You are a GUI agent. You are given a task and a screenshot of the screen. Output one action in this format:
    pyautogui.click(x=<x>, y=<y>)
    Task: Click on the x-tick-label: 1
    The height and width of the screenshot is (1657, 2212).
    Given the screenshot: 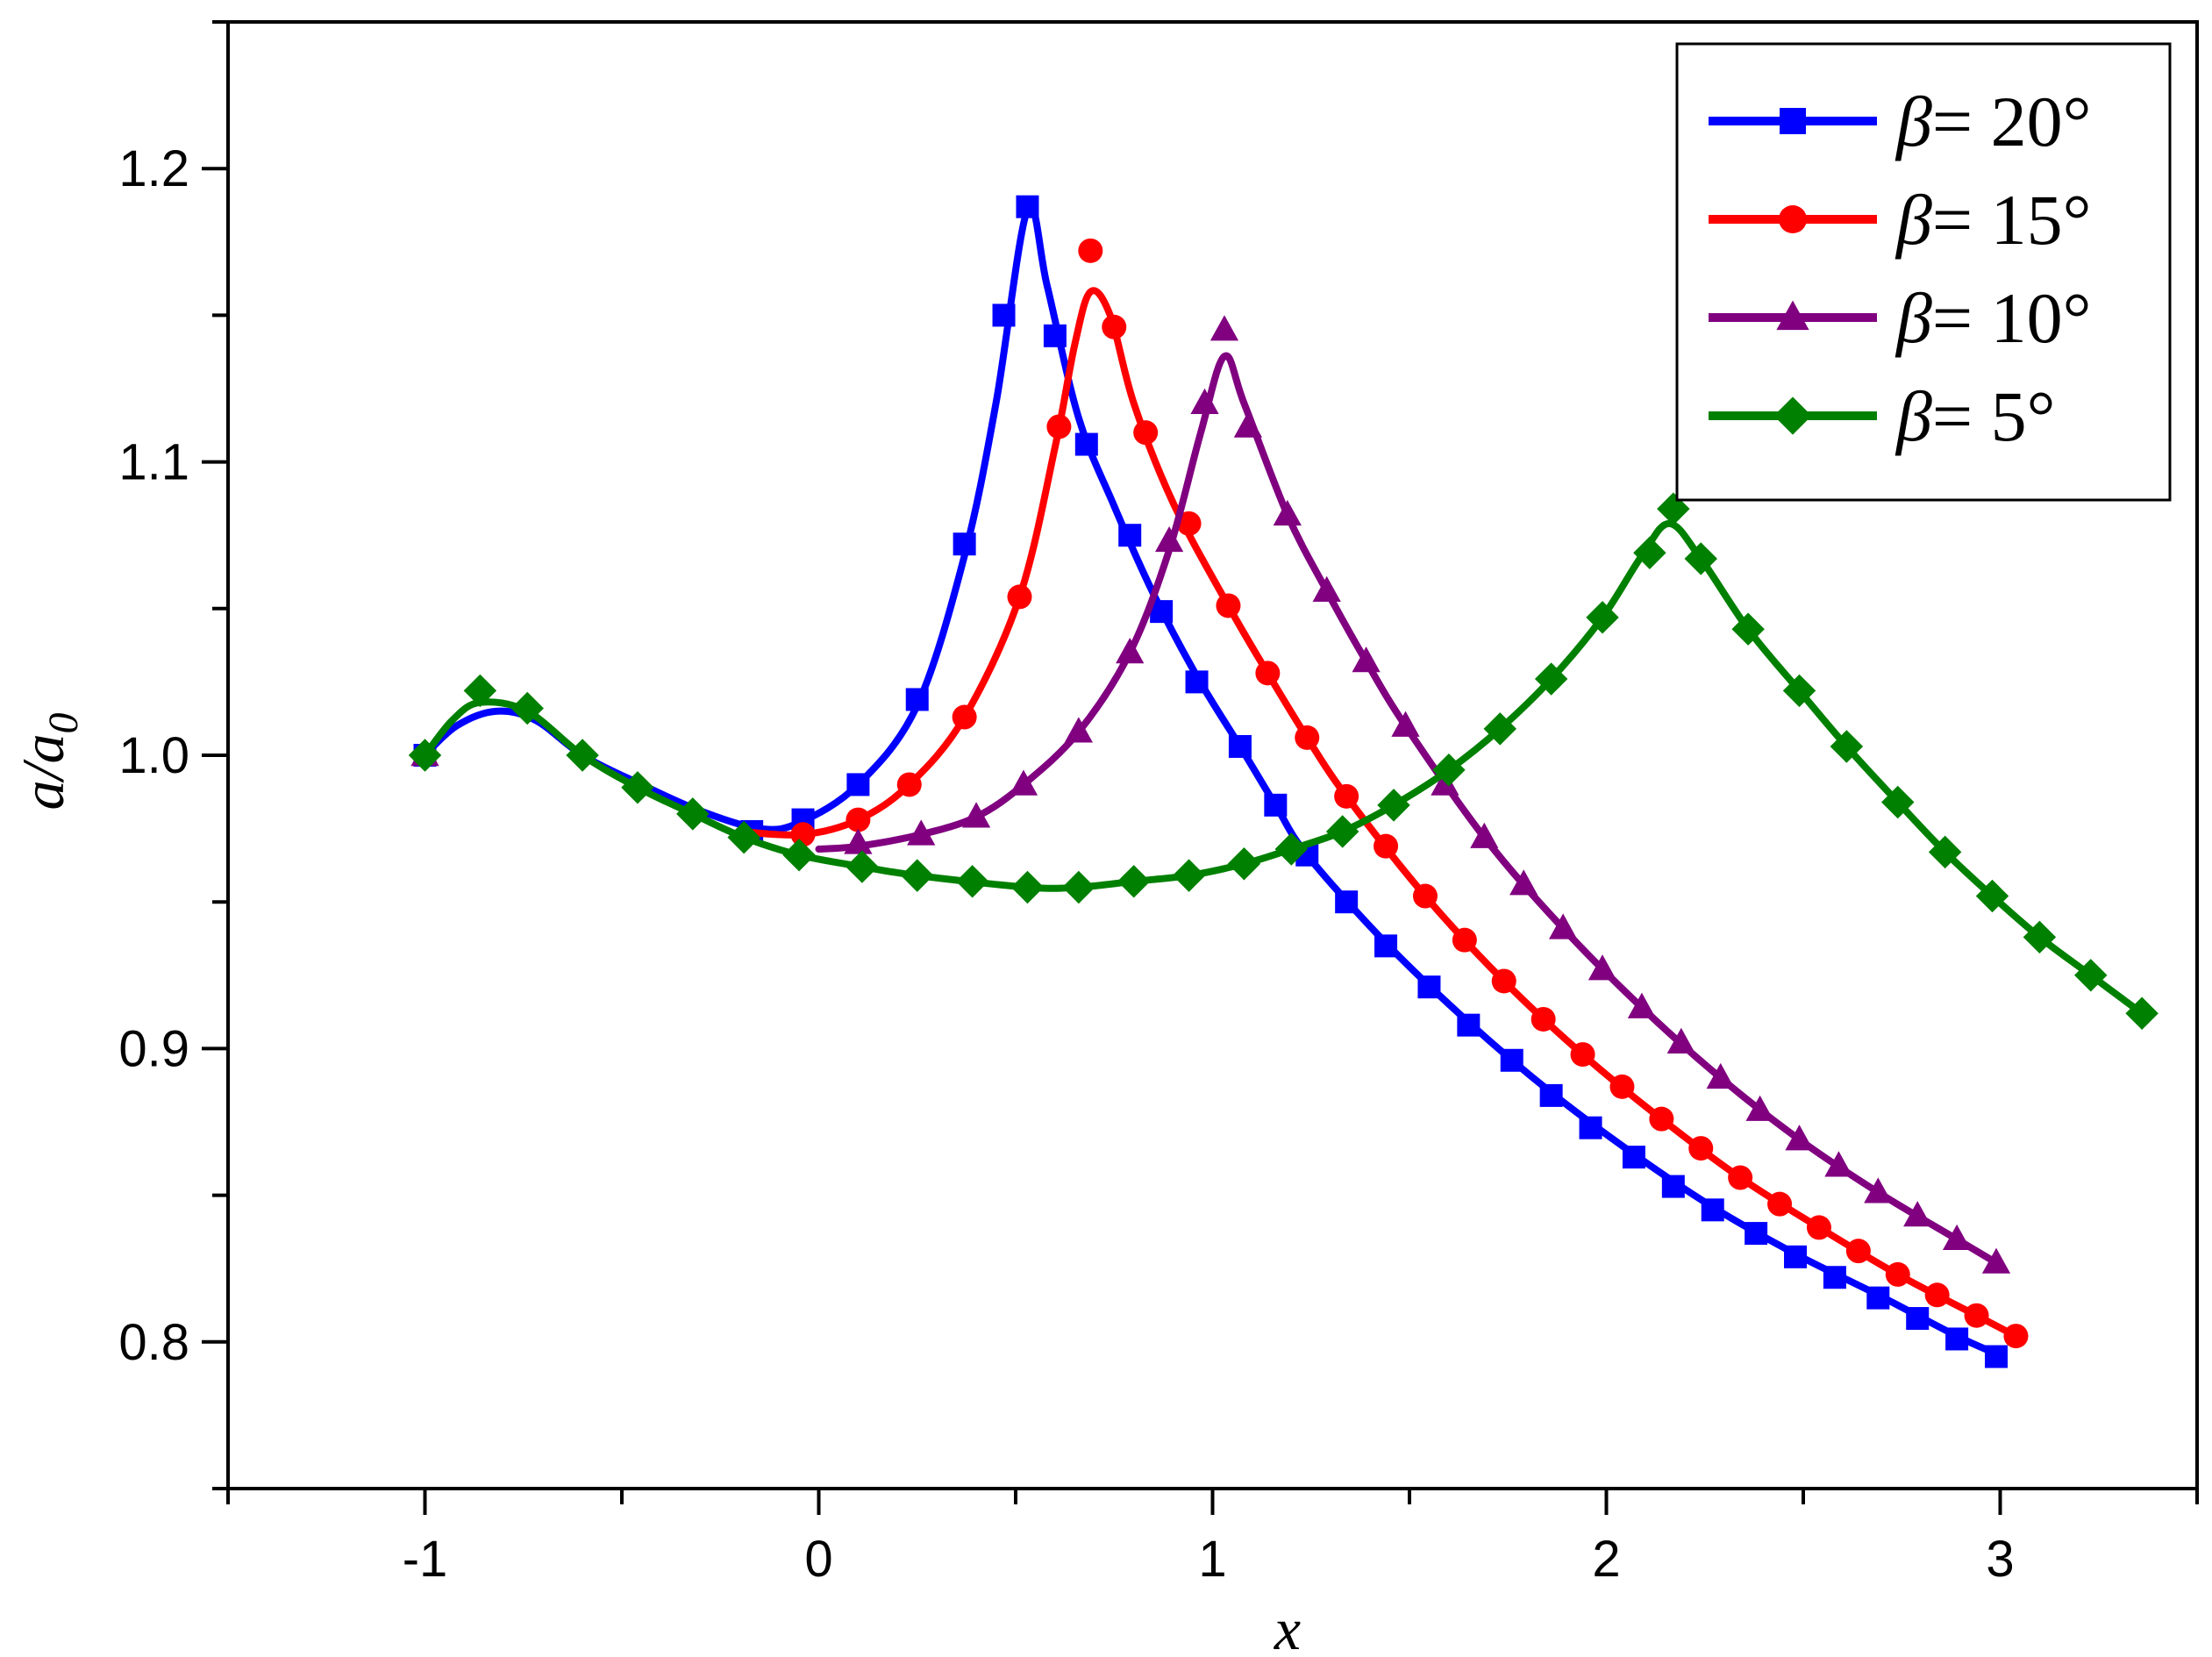 What is the action you would take?
    pyautogui.click(x=1212, y=1559)
    